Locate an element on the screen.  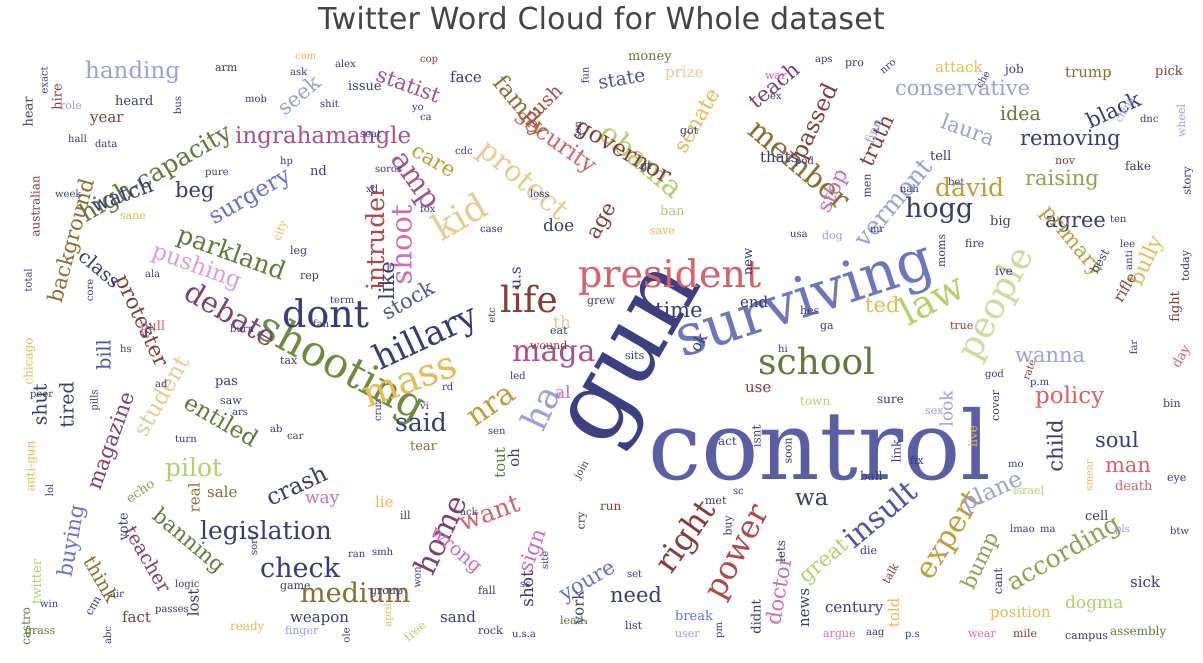
word-ack: ack is located at coordinates (469, 512).